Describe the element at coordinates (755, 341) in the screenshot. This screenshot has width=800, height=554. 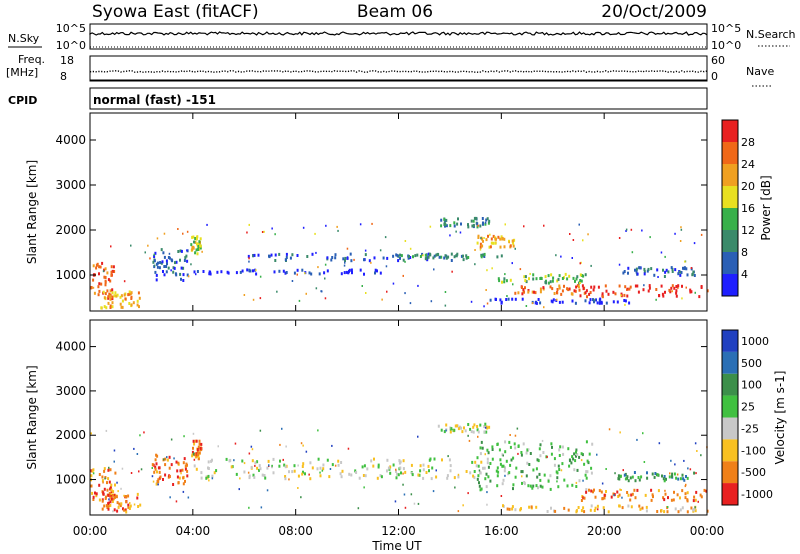
I see `colorbar-tick-label: 1000` at that location.